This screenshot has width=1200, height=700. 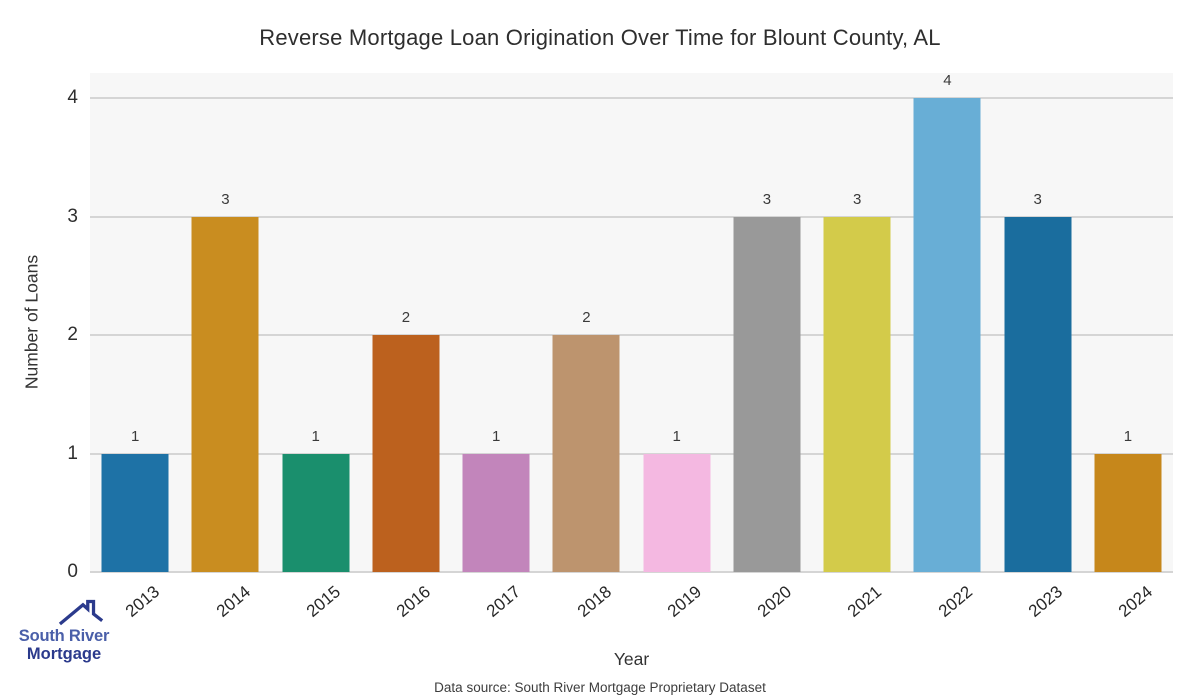 I want to click on bar-slot-2023: 3, so click(x=1038, y=322).